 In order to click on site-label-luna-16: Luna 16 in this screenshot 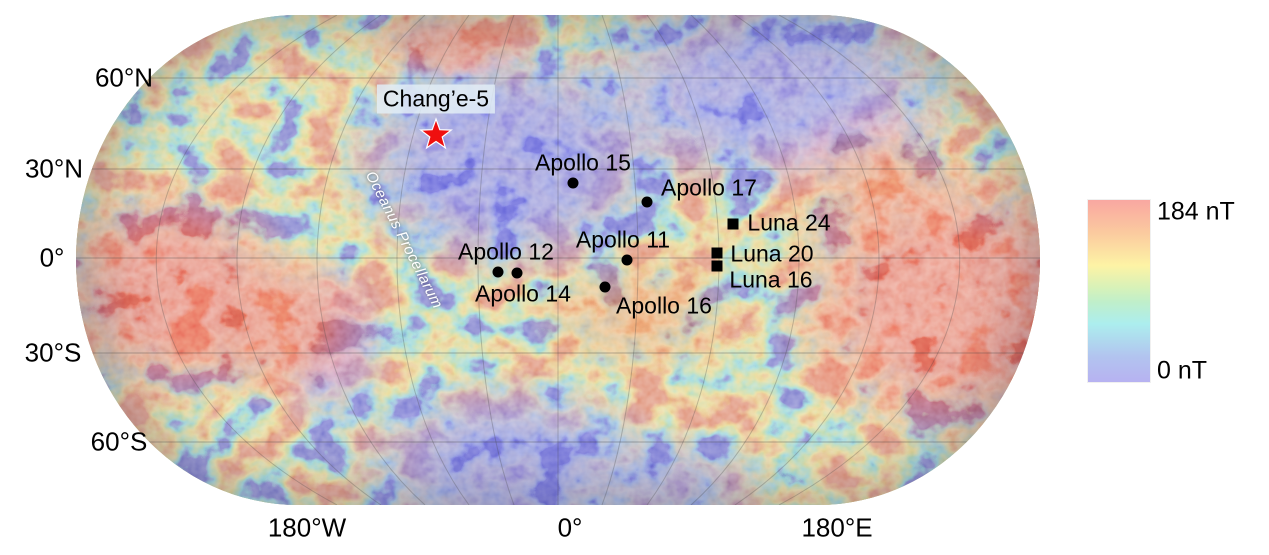, I will do `click(771, 279)`.